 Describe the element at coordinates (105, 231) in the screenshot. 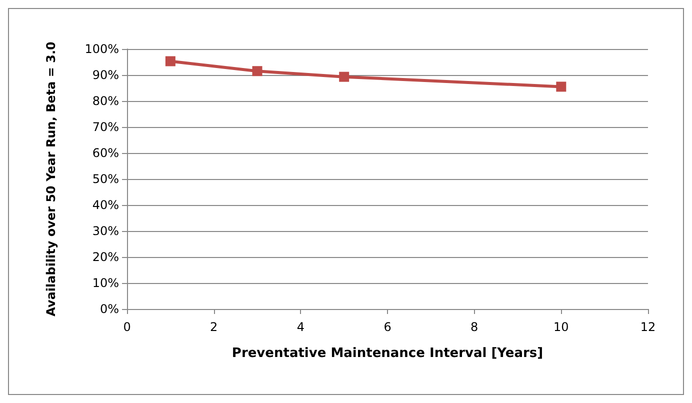

I see `y-tick-label: 30%` at that location.